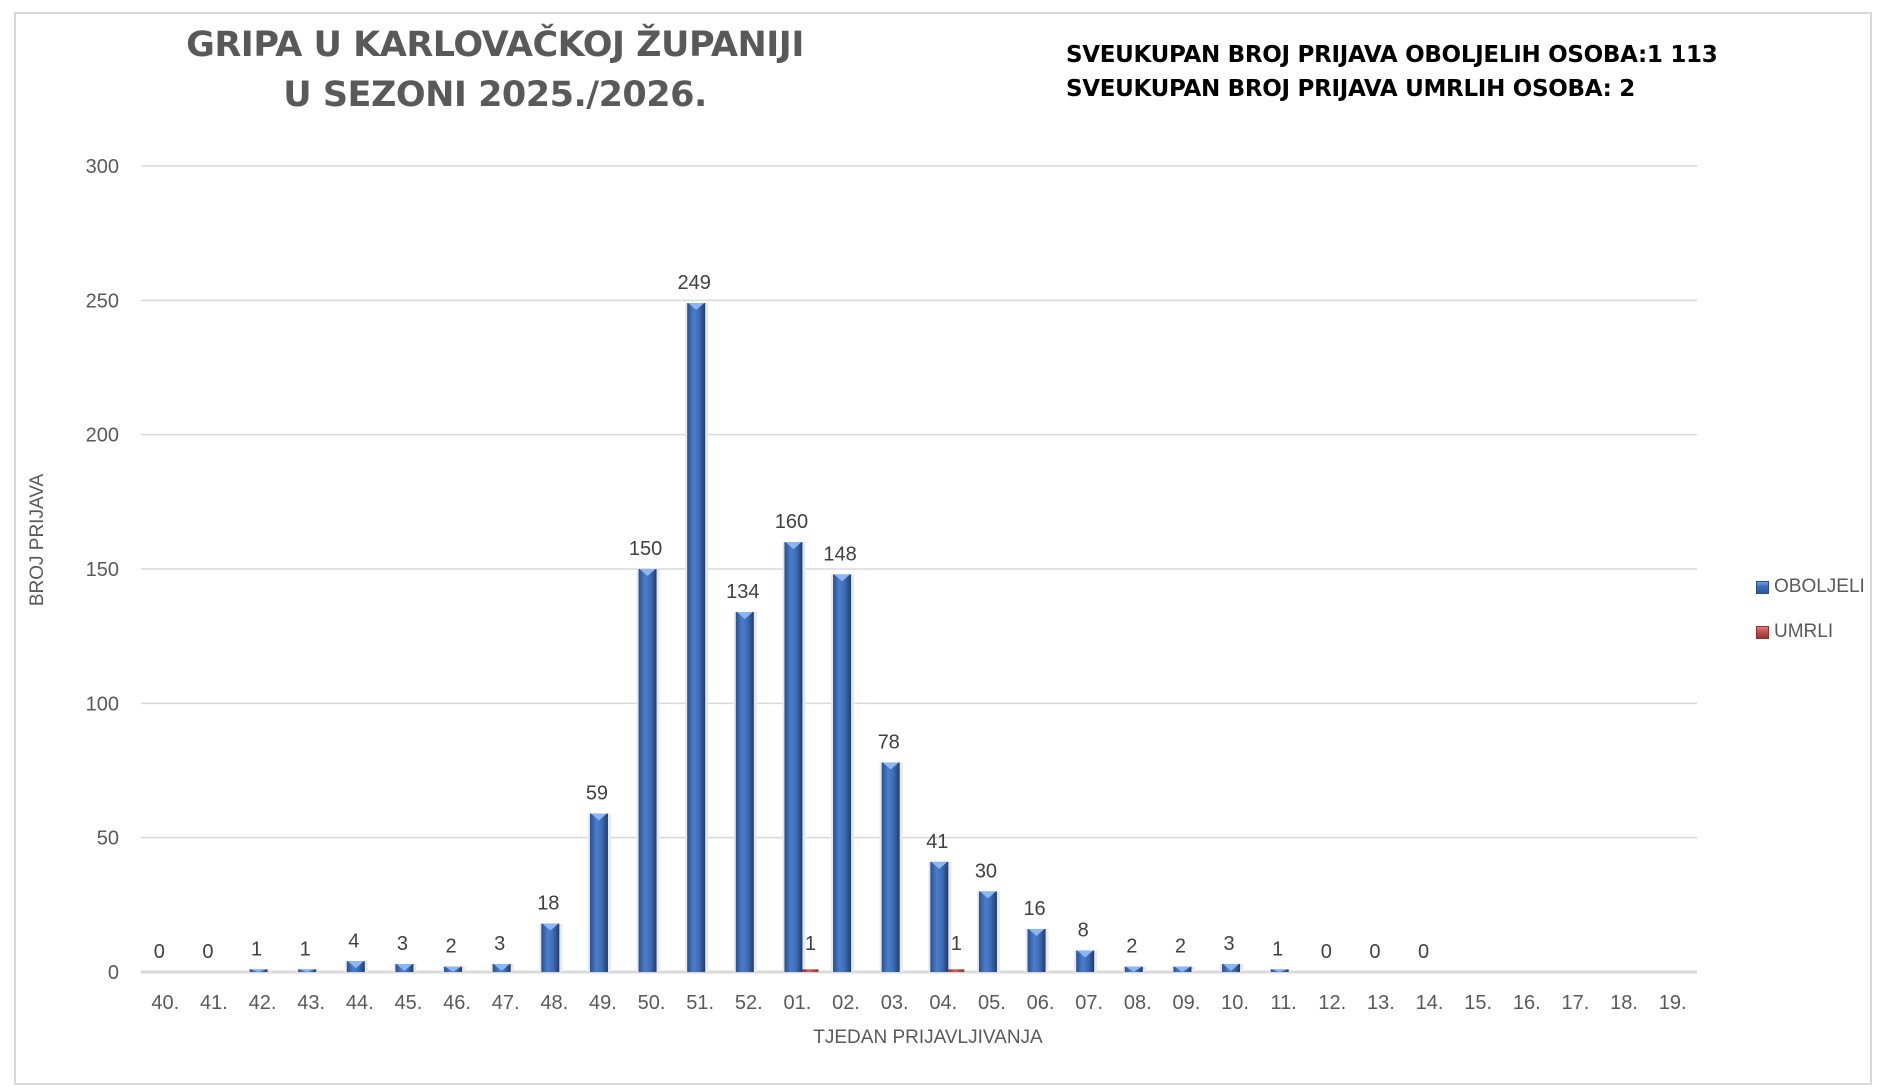 This screenshot has height=1092, width=1900. I want to click on legend: OBOLJELI UMRLI, so click(1810, 621).